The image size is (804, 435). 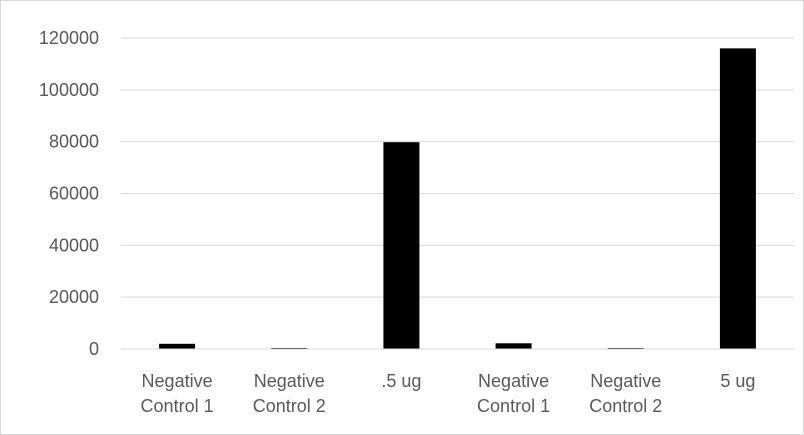 I want to click on x-category-label-line: 5 ug, so click(x=737, y=381).